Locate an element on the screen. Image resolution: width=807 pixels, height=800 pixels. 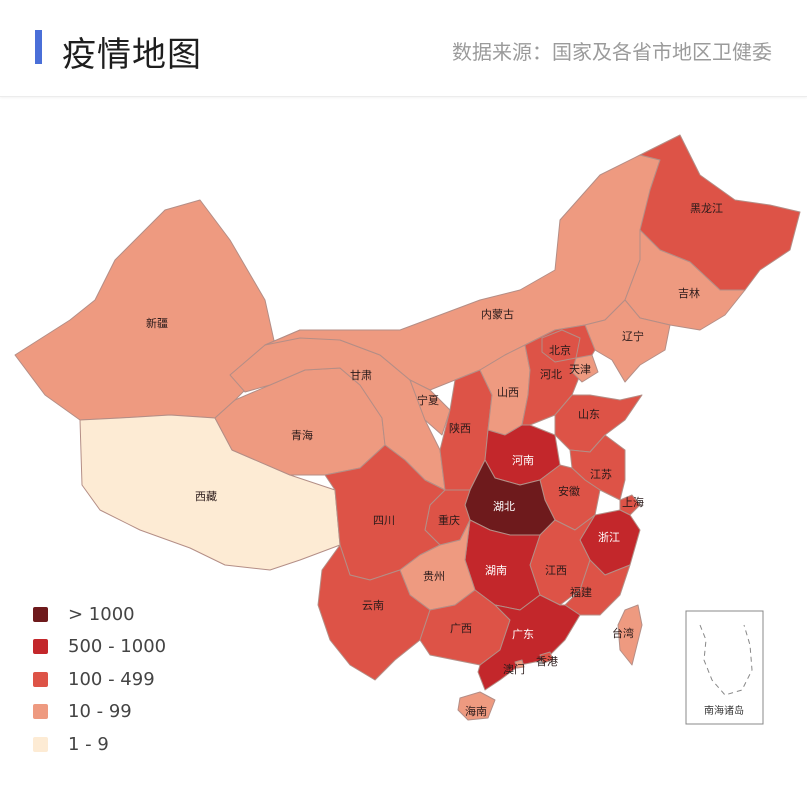
legend-item: 10 - 99 is located at coordinates (99, 712).